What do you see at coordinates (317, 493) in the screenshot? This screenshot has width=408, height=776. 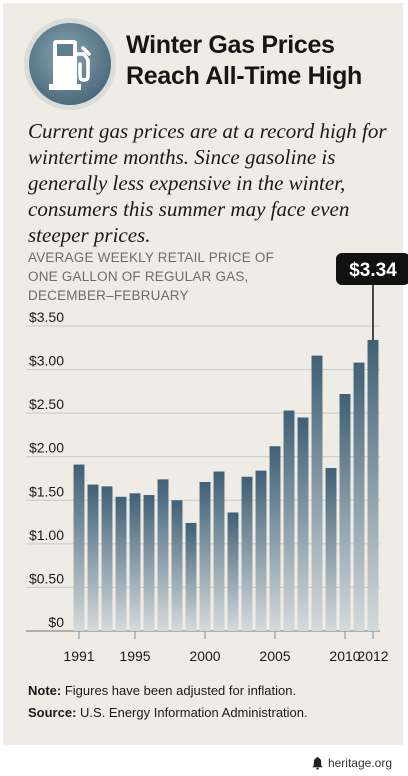 I see `bar-2008` at bounding box center [317, 493].